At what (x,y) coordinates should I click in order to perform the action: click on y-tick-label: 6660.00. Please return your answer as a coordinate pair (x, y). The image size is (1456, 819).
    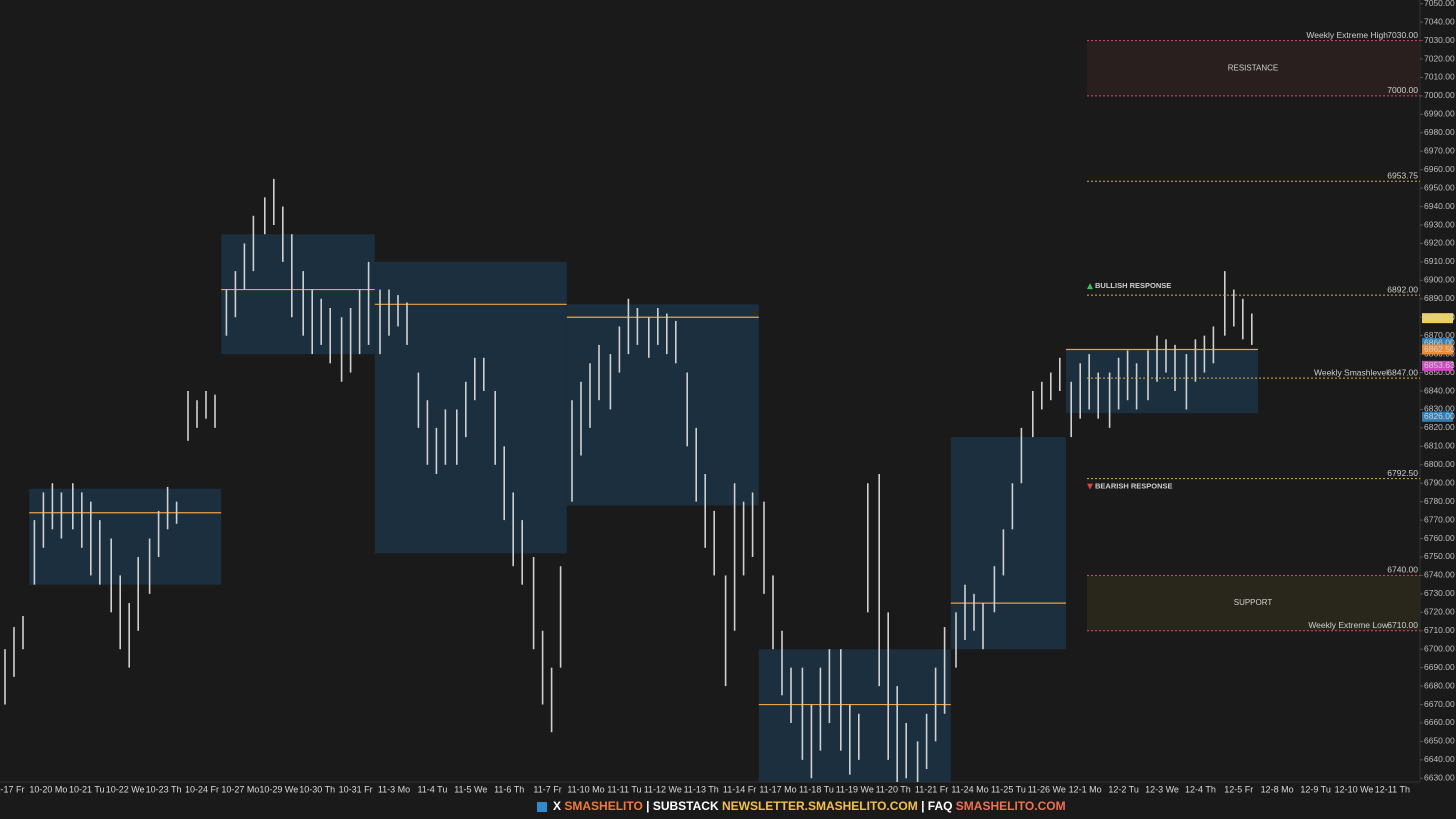
    Looking at the image, I should click on (1439, 722).